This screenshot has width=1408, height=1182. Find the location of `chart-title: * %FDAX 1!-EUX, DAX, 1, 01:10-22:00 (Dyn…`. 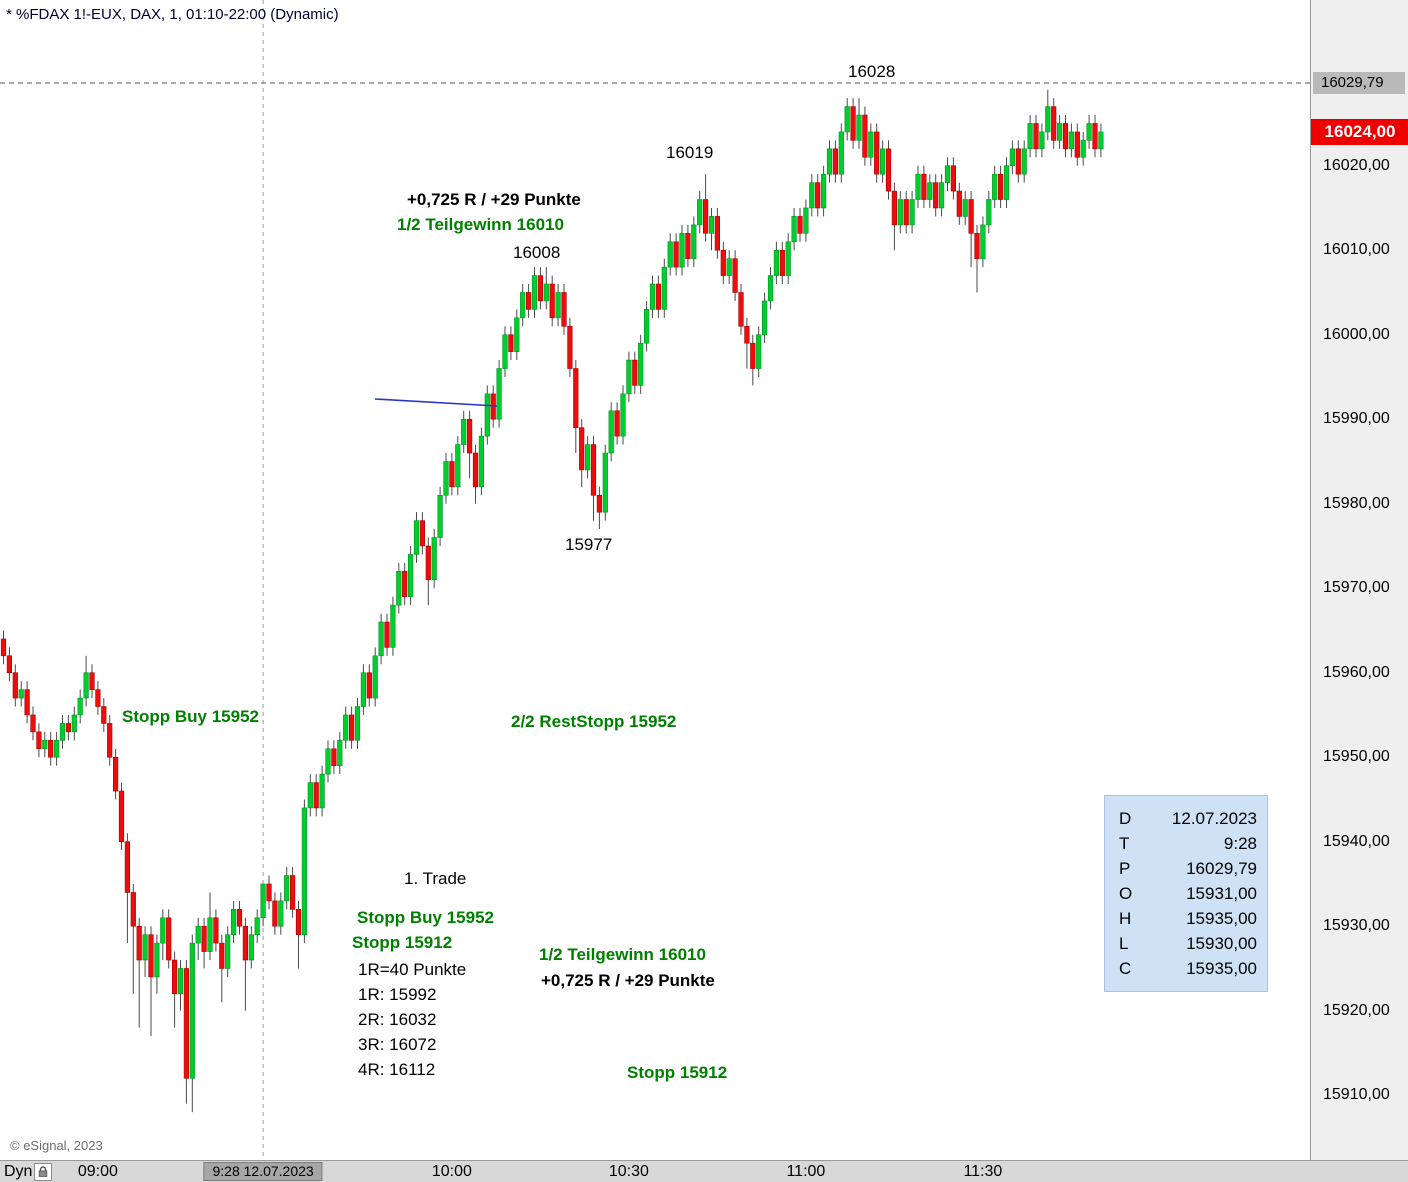

chart-title: * %FDAX 1!-EUX, DAX, 1, 01:10-22:00 (Dyn… is located at coordinates (172, 14).